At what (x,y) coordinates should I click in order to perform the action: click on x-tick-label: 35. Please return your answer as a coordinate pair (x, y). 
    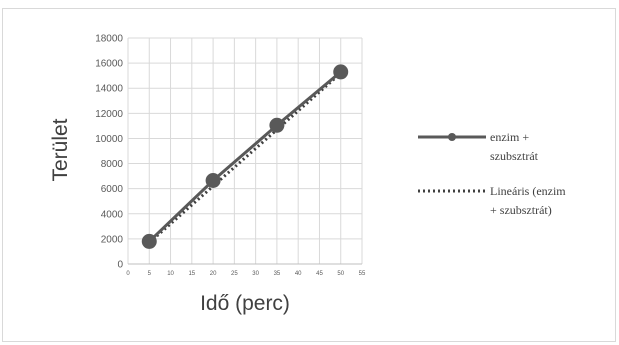
    Looking at the image, I should click on (277, 274).